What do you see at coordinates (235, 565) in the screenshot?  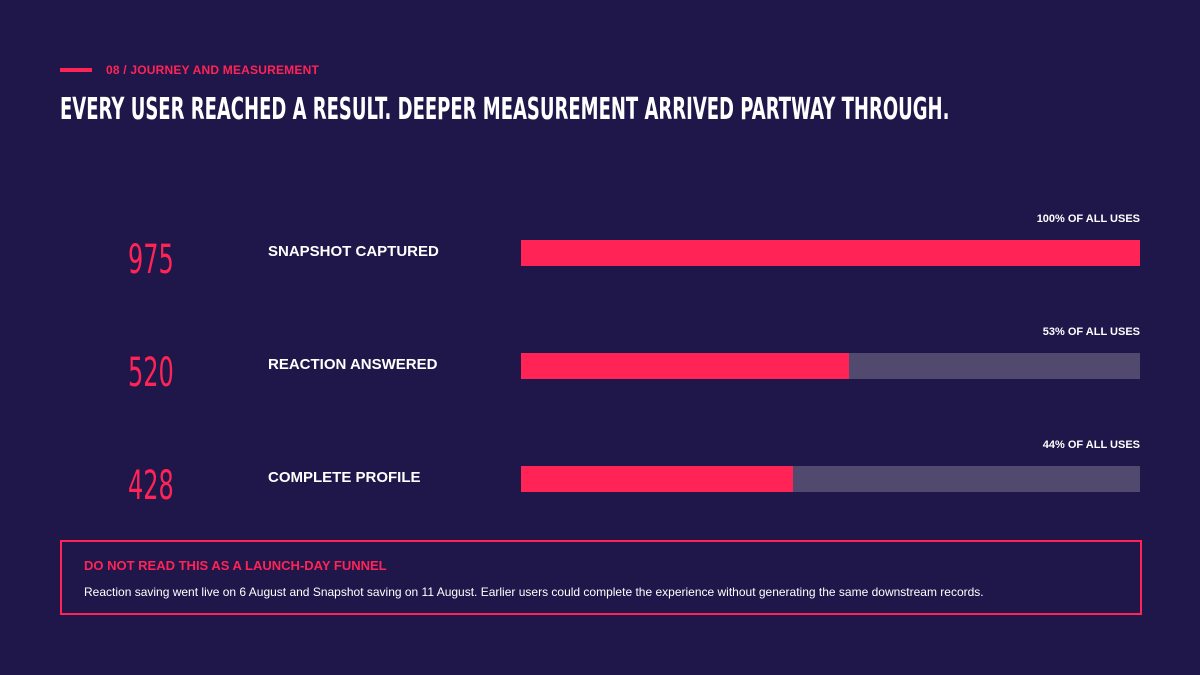 I see `caveat-title: DO NOT READ THIS AS A LAUNCH-DAY FUNNEL` at bounding box center [235, 565].